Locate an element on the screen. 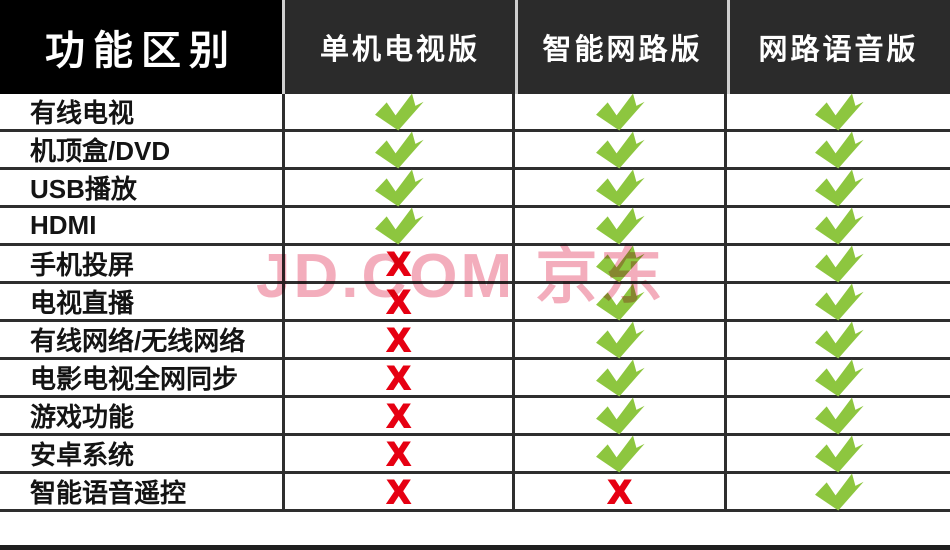  table-row: 电影电视全网同步 X is located at coordinates (475, 378).